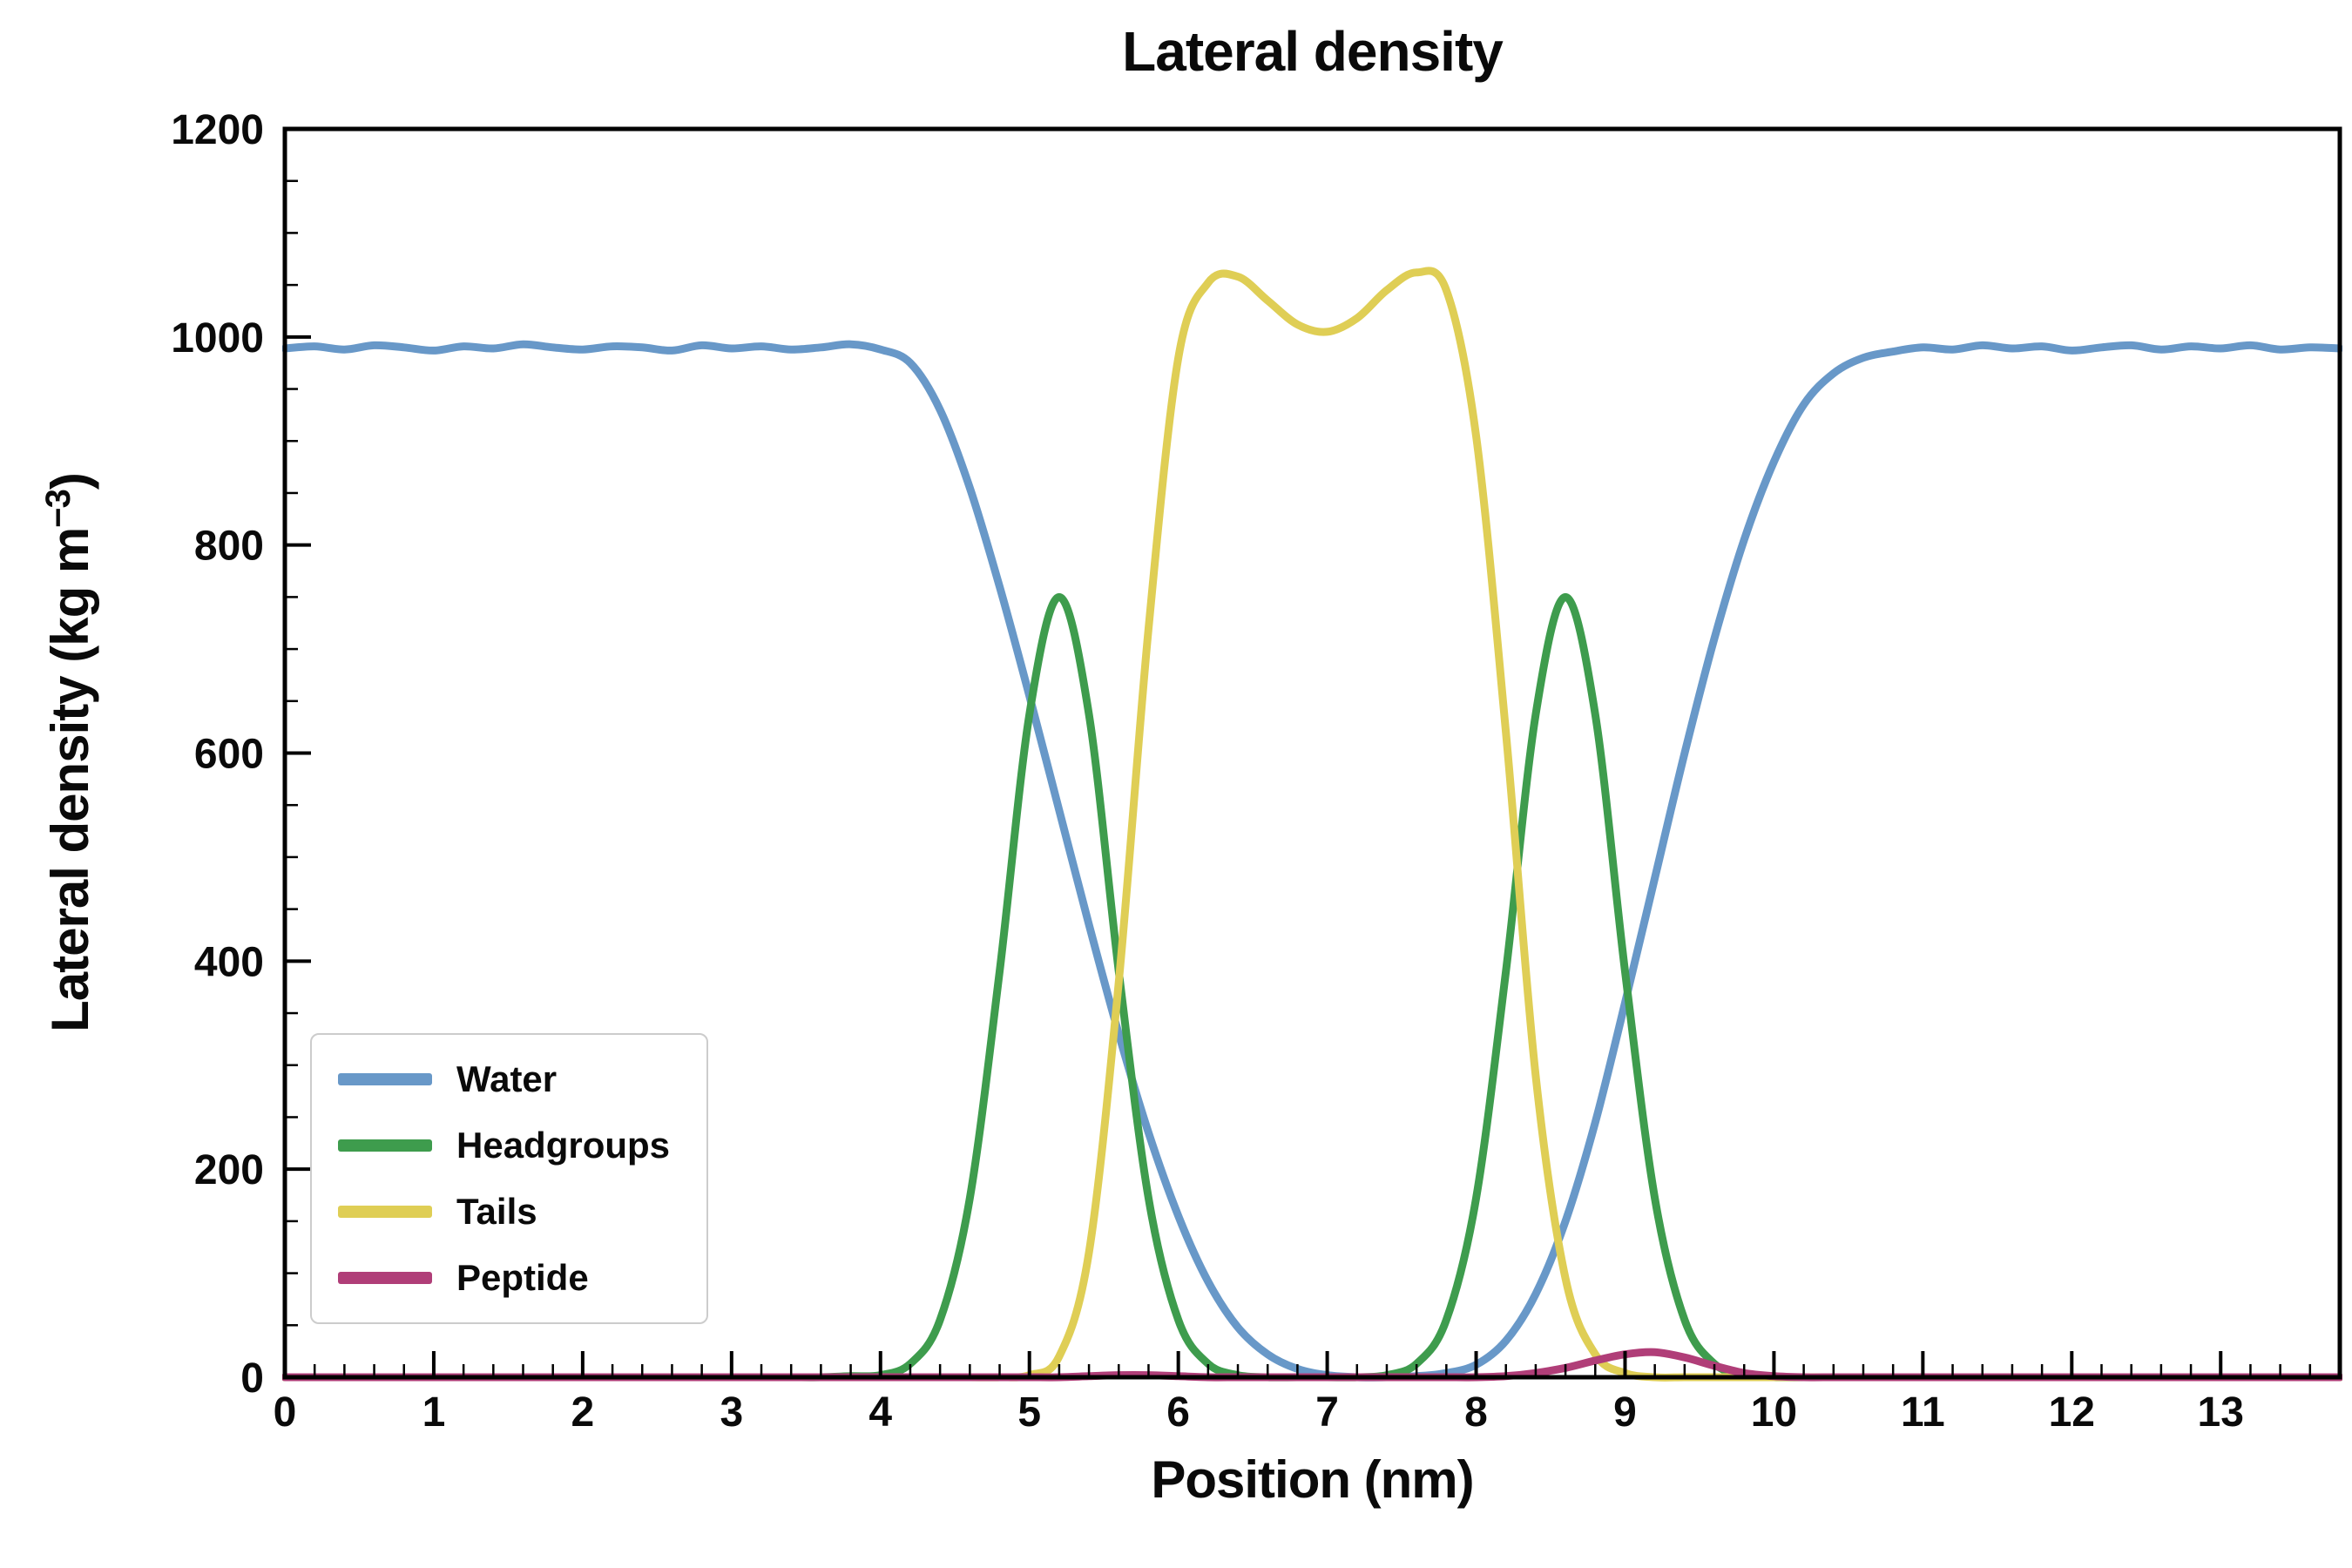 This screenshot has width=2352, height=1568. I want to click on y-tick-label: 800, so click(229, 547).